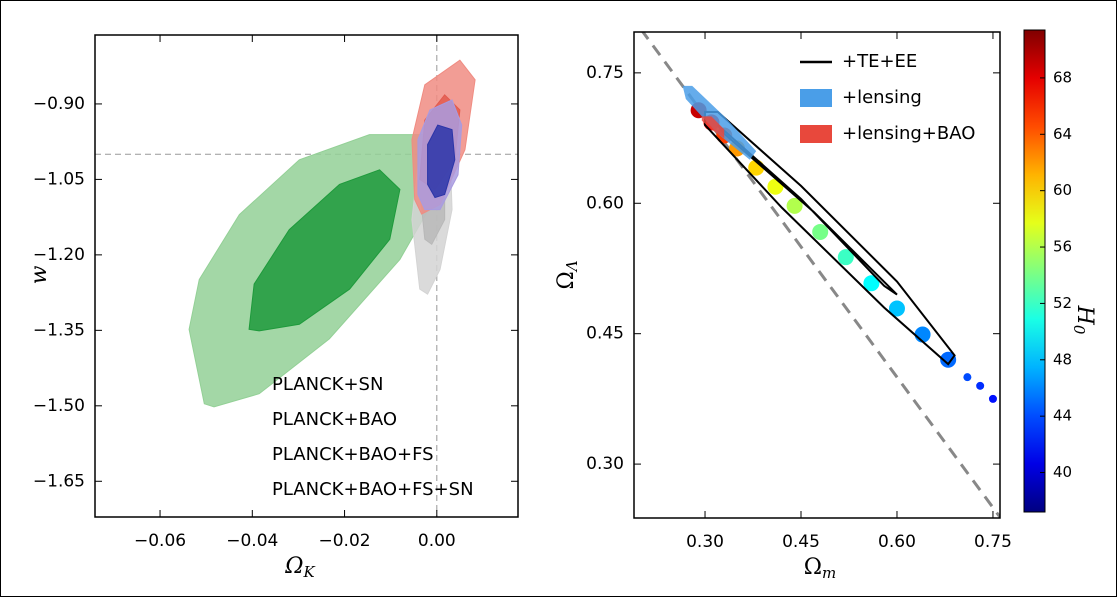 The width and height of the screenshot is (1117, 597). What do you see at coordinates (879, 61) in the screenshot?
I see `legend-label: +TE+EE` at bounding box center [879, 61].